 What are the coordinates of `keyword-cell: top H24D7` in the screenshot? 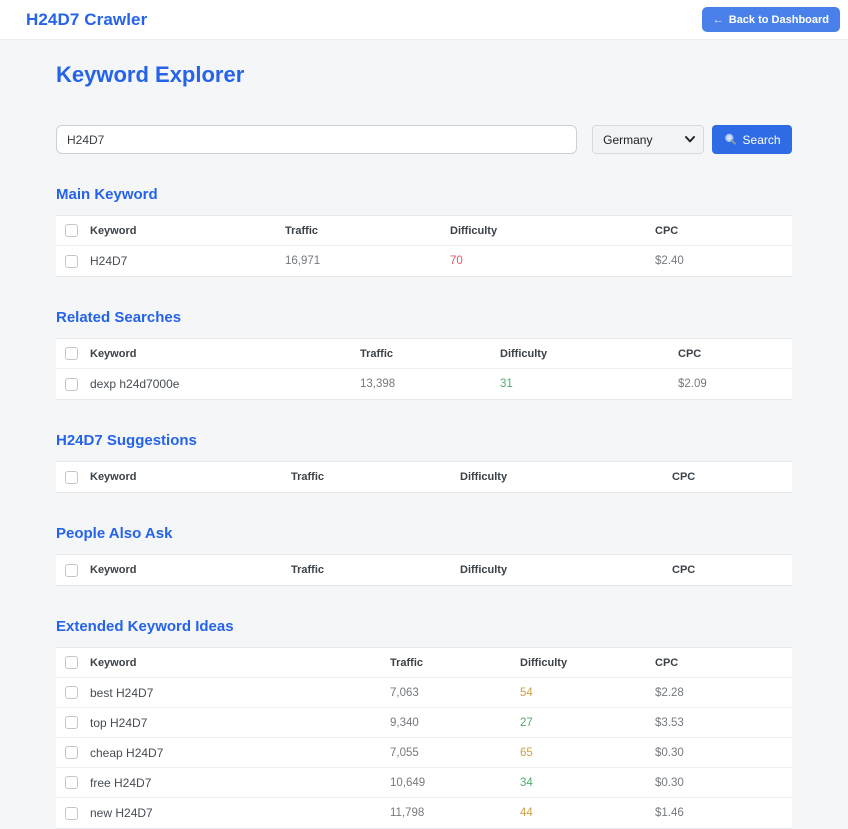 It's located at (119, 722).